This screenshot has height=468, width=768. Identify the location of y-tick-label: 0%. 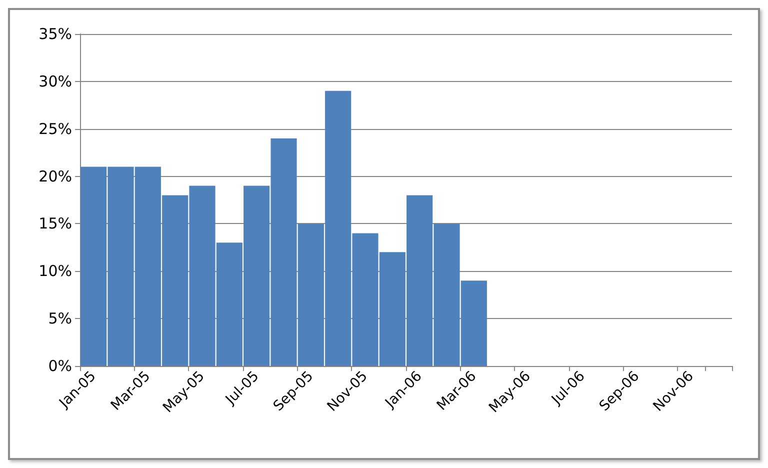
(60, 366).